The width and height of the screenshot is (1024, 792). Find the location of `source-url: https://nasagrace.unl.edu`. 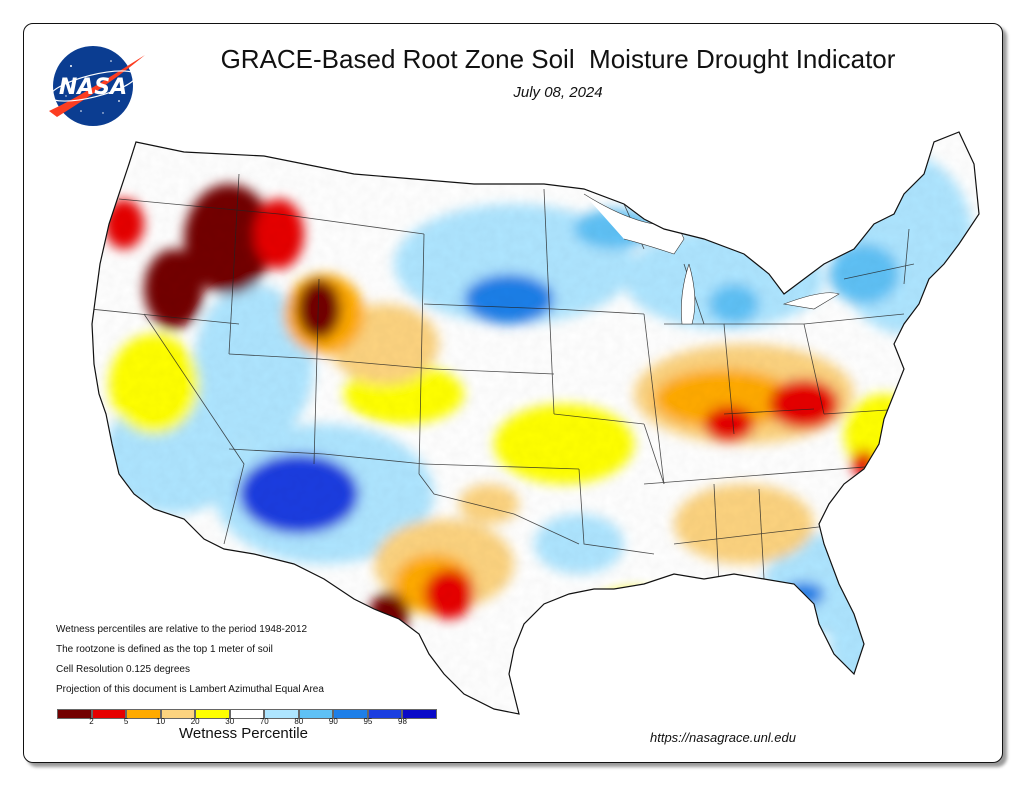

source-url: https://nasagrace.unl.edu is located at coordinates (723, 737).